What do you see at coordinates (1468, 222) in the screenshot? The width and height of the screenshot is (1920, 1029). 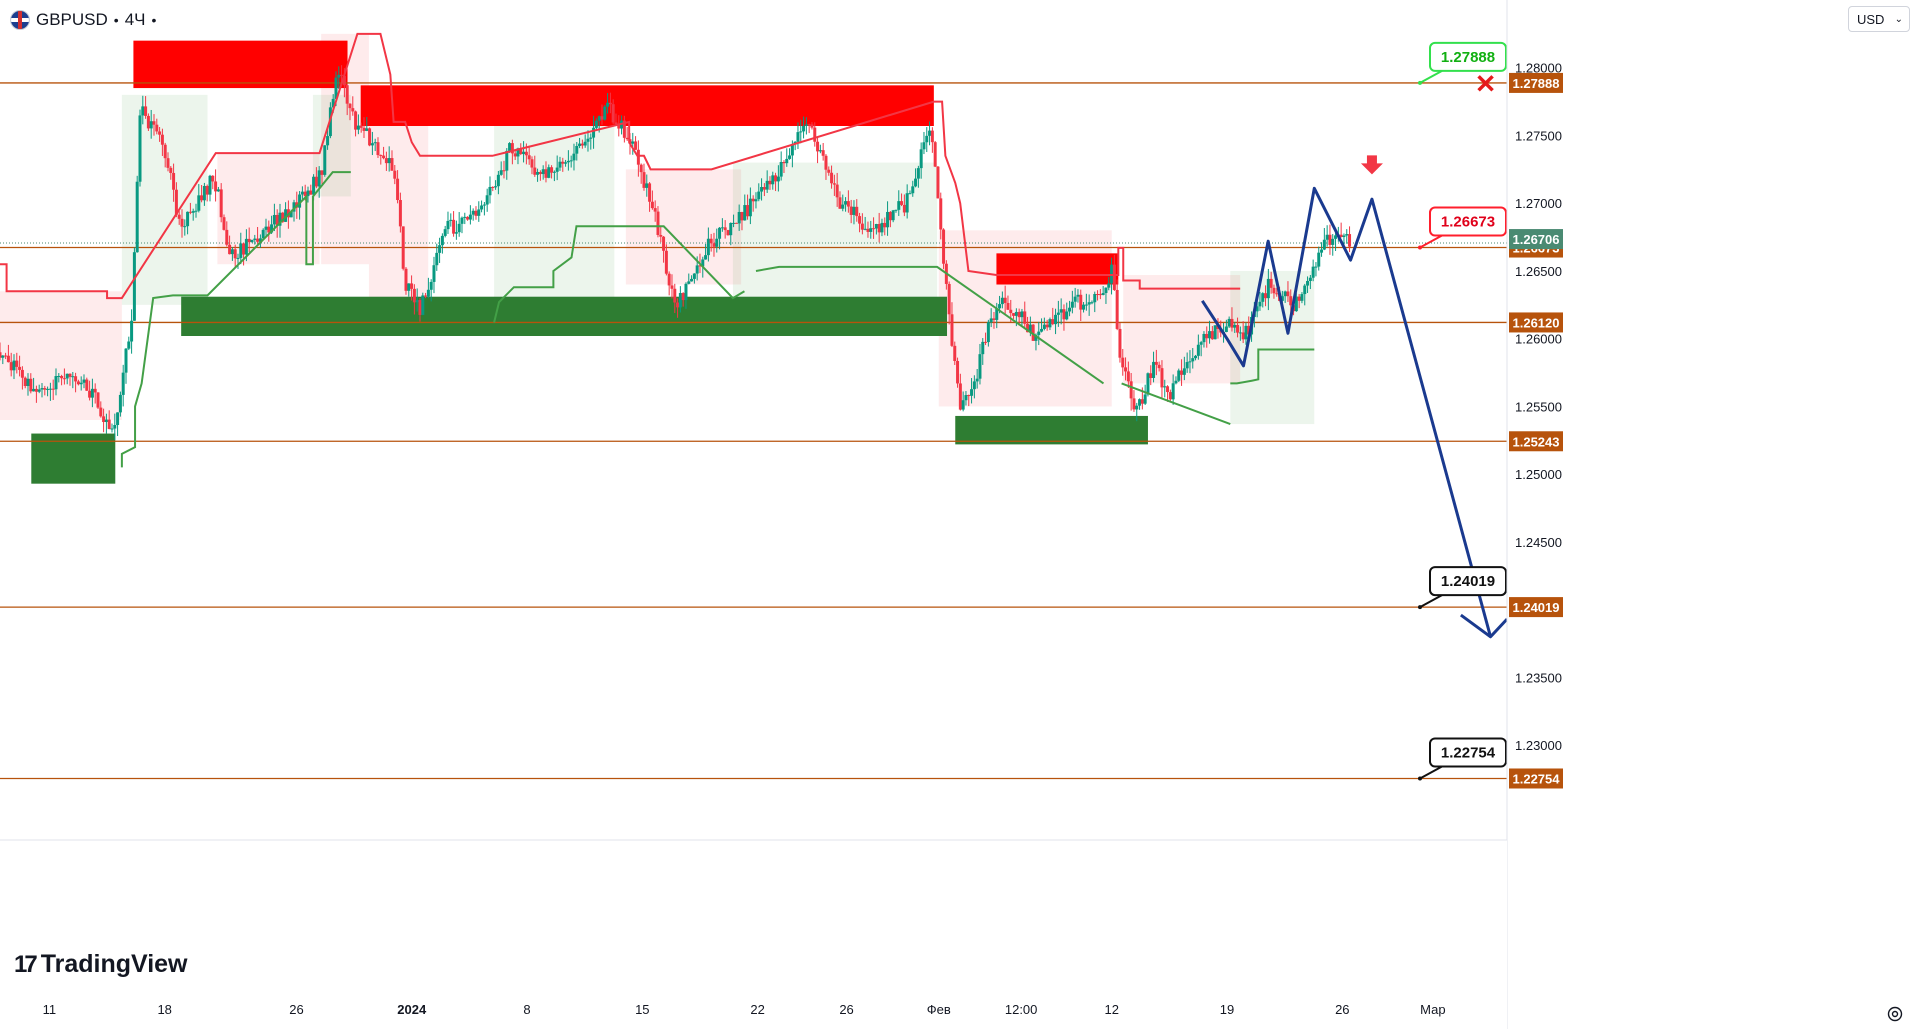 I see `callout-label: 1.26673` at bounding box center [1468, 222].